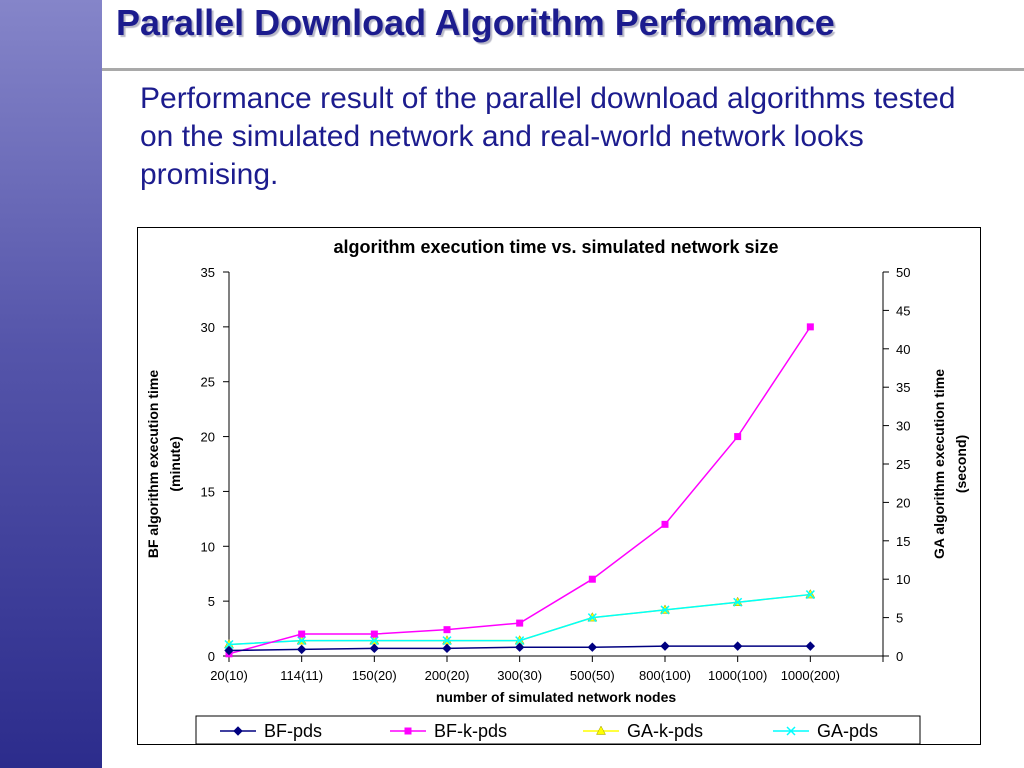 The height and width of the screenshot is (768, 1024). I want to click on x-tick-label: 200(20), so click(447, 675).